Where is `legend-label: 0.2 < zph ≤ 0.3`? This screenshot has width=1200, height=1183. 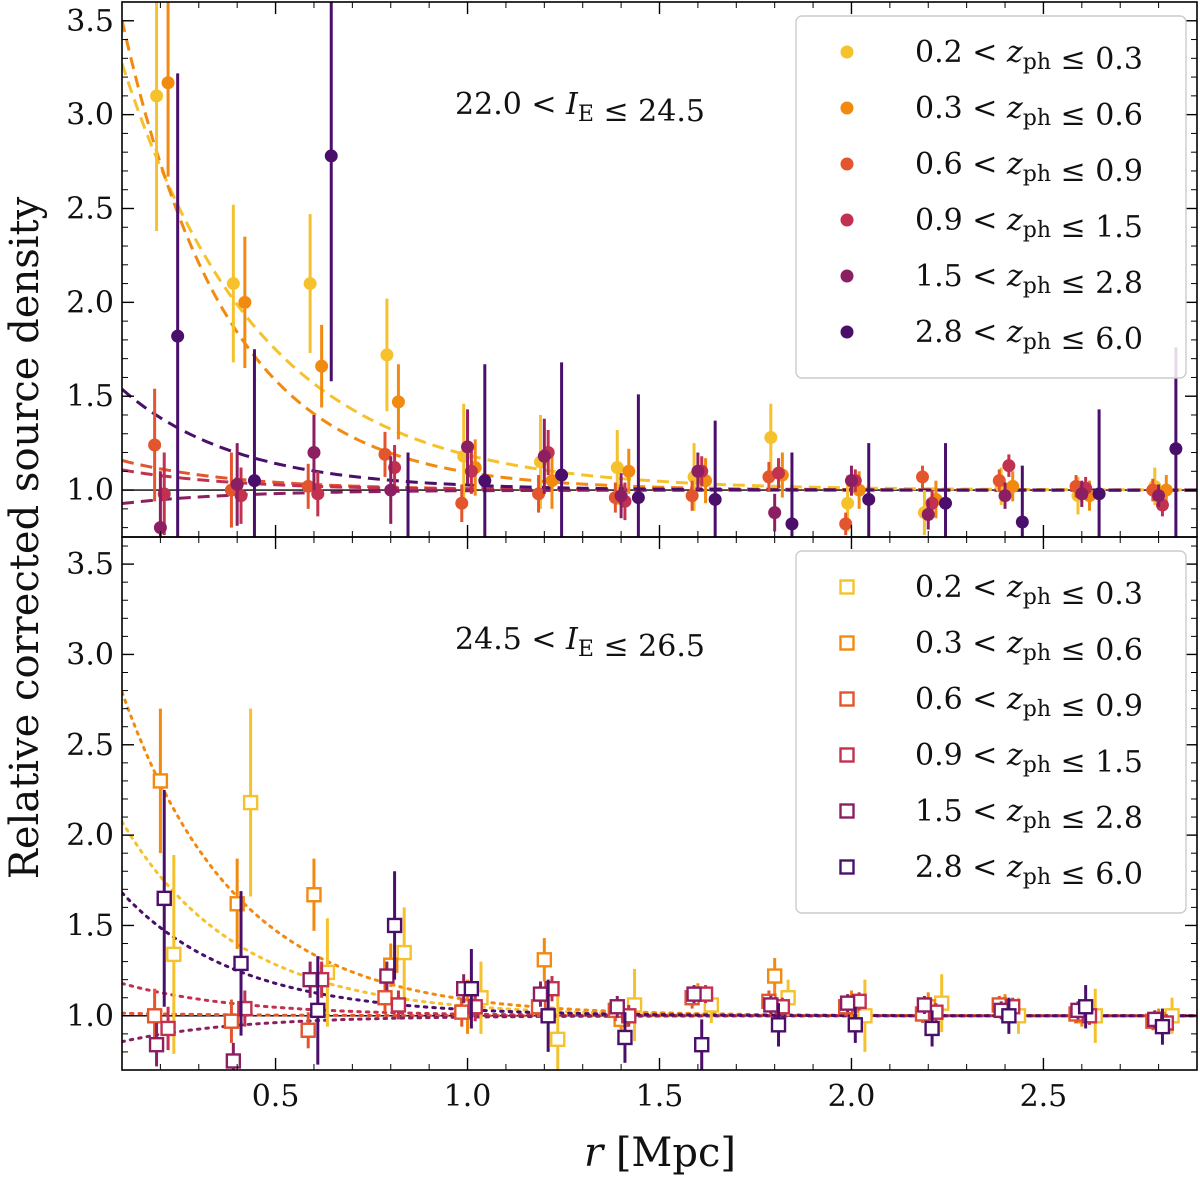 legend-label: 0.2 < zph ≤ 0.3 is located at coordinates (1029, 56).